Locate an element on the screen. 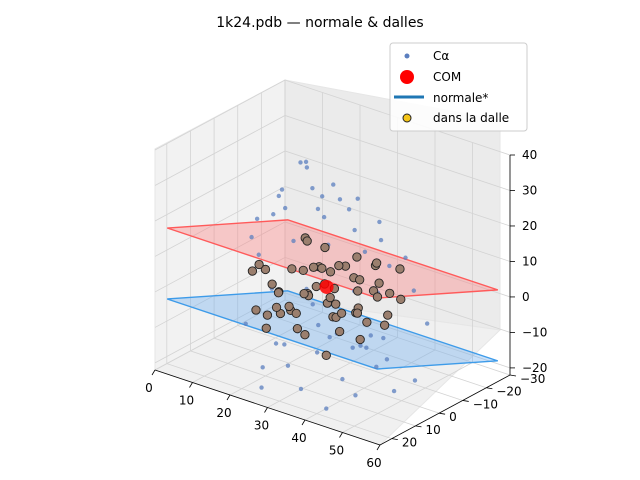 The image size is (640, 480). x-tick-label: 40 is located at coordinates (298, 438).